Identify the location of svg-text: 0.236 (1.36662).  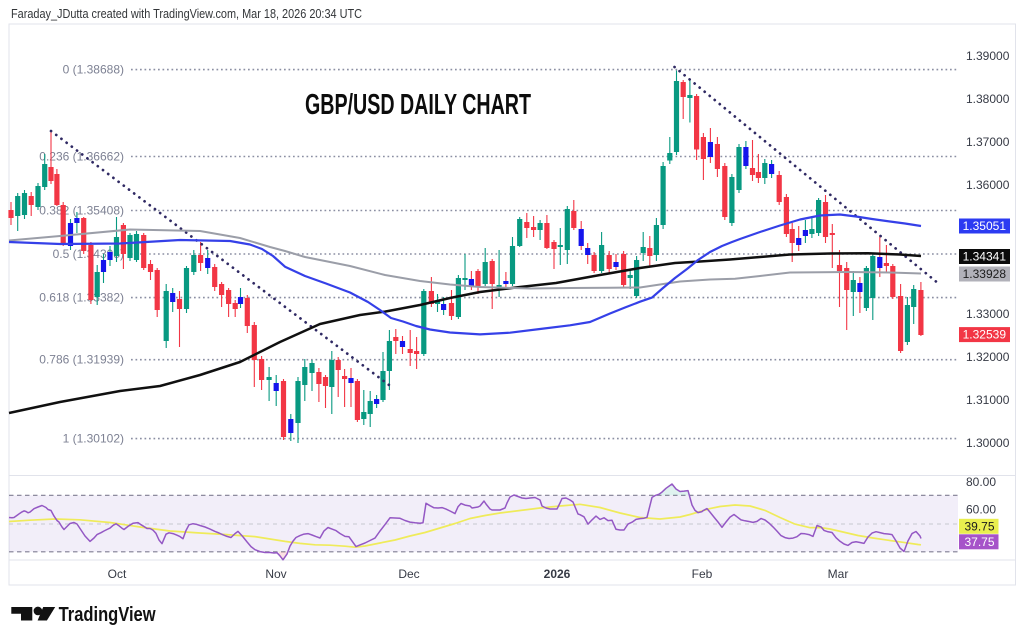
(81, 157).